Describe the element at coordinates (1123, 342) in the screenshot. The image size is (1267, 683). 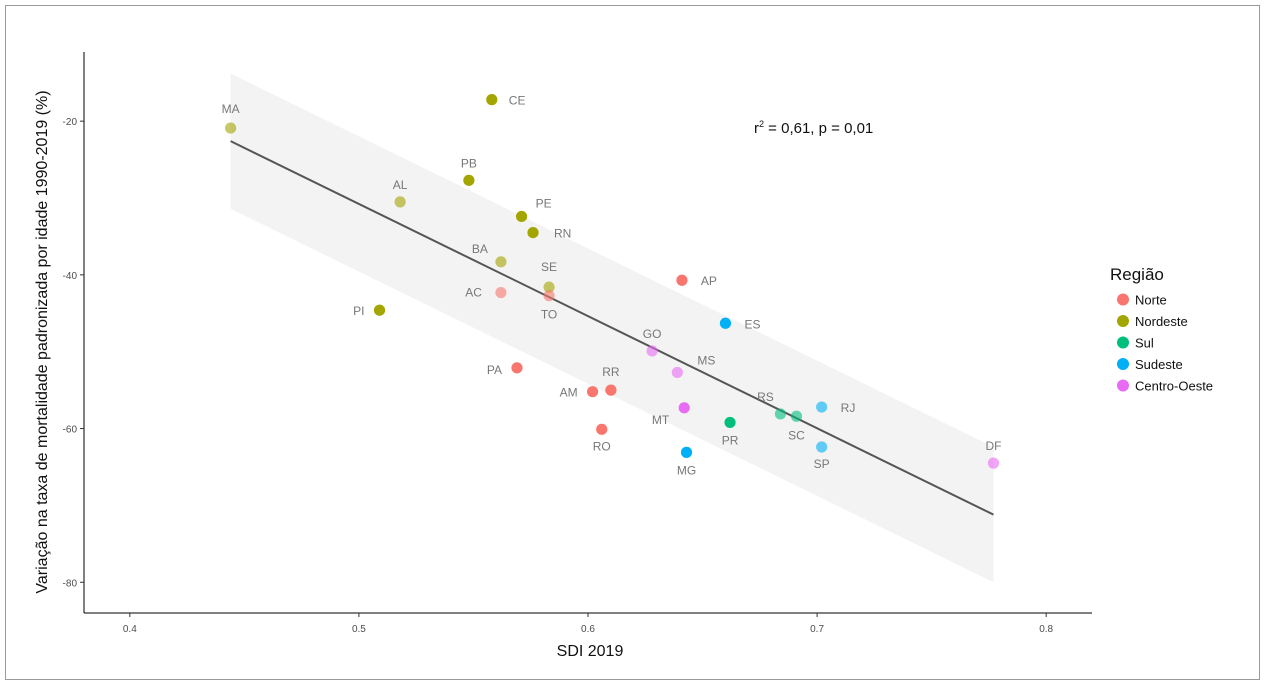
I see `legend-key-sul` at that location.